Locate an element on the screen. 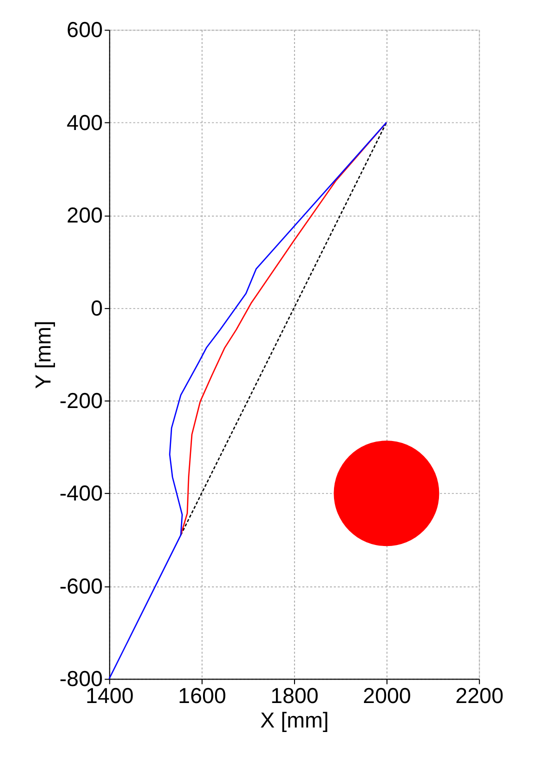 This screenshot has width=533, height=762. x-axis-title: X [mm] is located at coordinates (294, 719).